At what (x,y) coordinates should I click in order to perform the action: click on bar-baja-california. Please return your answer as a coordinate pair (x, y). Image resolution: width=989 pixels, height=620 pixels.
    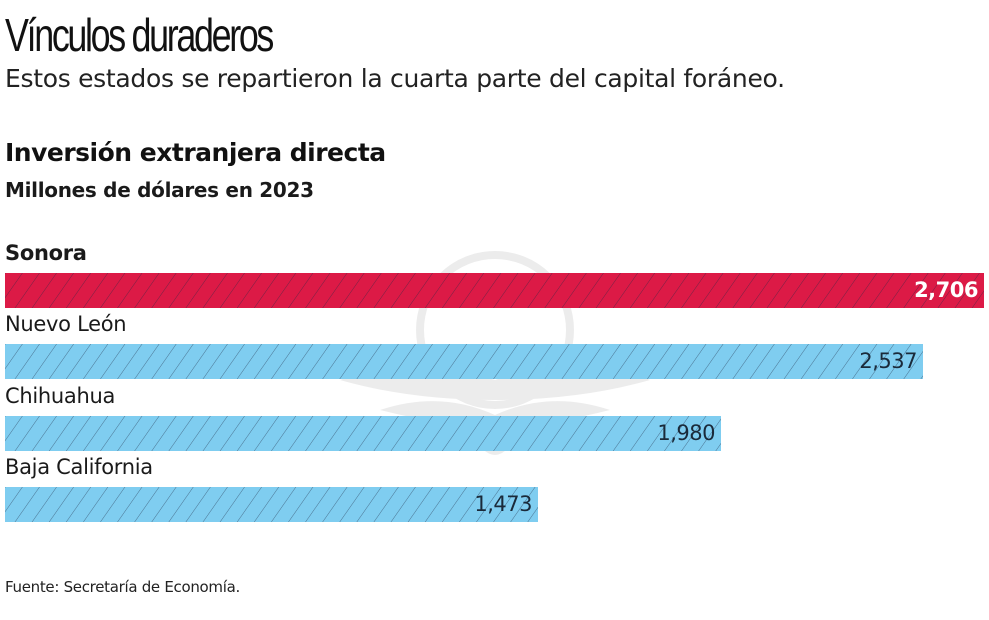
    Looking at the image, I should click on (271, 504).